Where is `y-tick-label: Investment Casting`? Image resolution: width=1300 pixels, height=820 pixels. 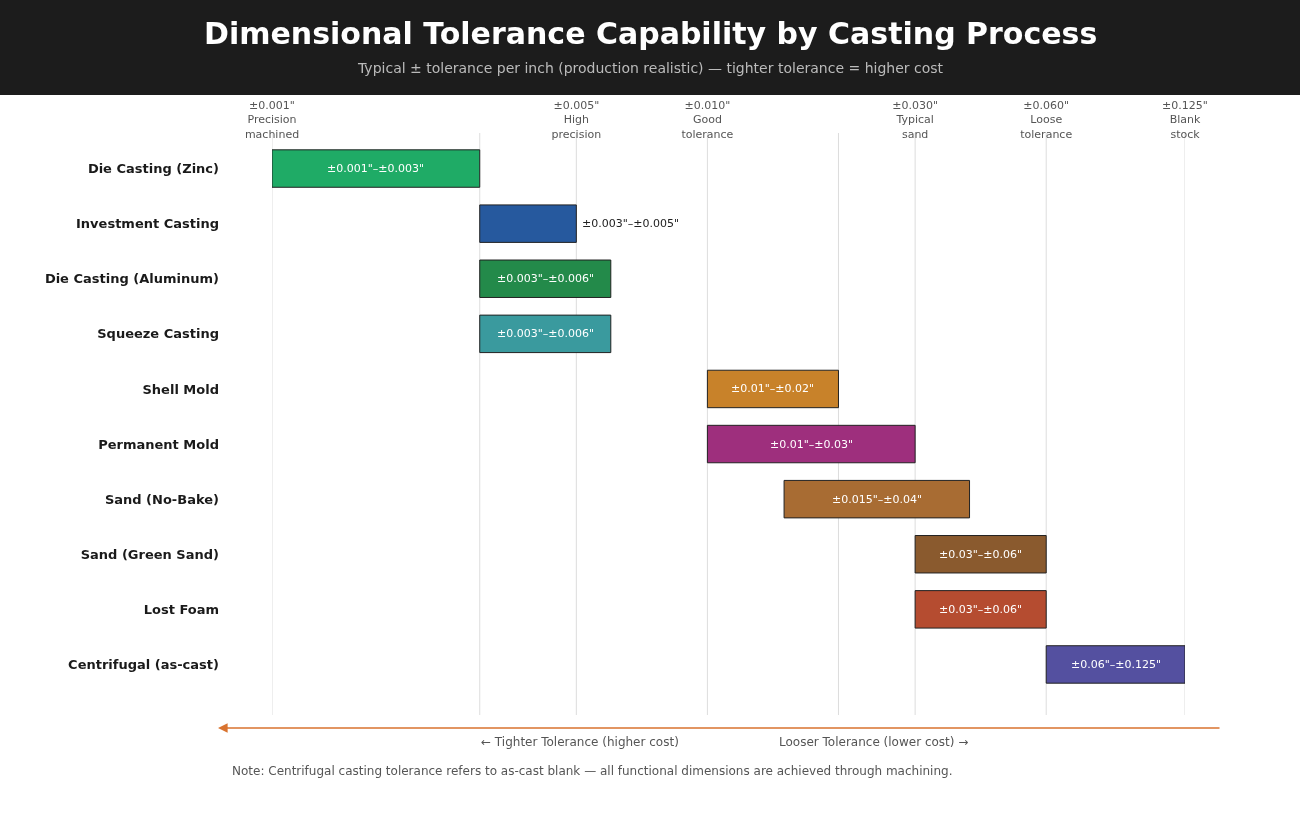 y-tick-label: Investment Casting is located at coordinates (147, 224).